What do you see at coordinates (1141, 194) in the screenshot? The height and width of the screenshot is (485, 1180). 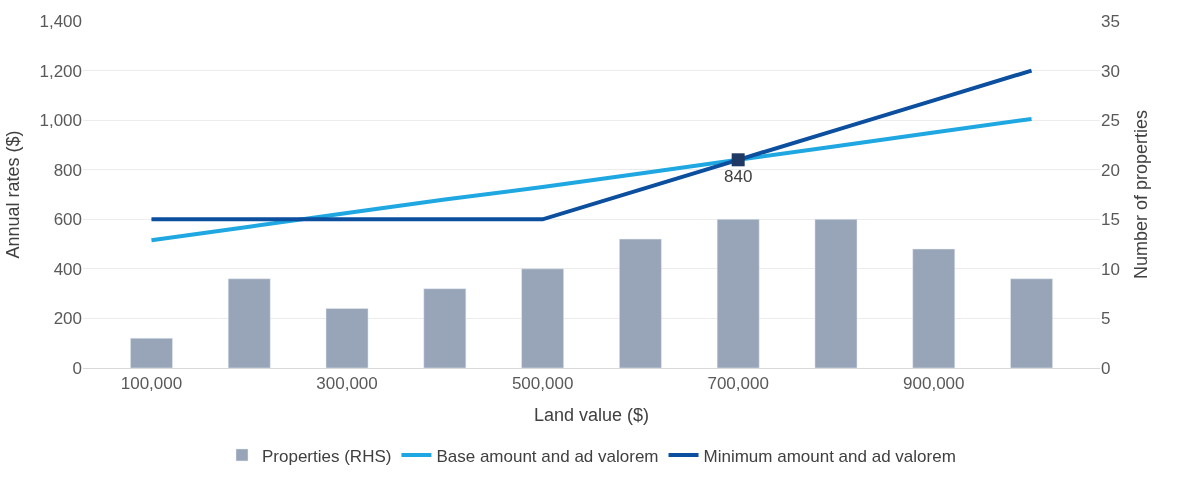 I see `y2-axis-title: Number of properties` at bounding box center [1141, 194].